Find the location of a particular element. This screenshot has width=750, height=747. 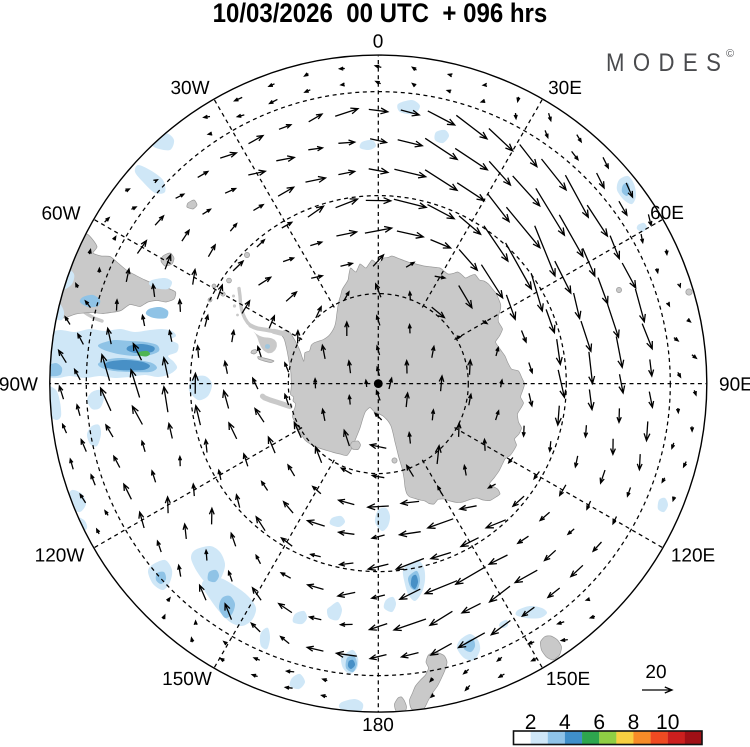

svg-text: 120E is located at coordinates (693, 556).